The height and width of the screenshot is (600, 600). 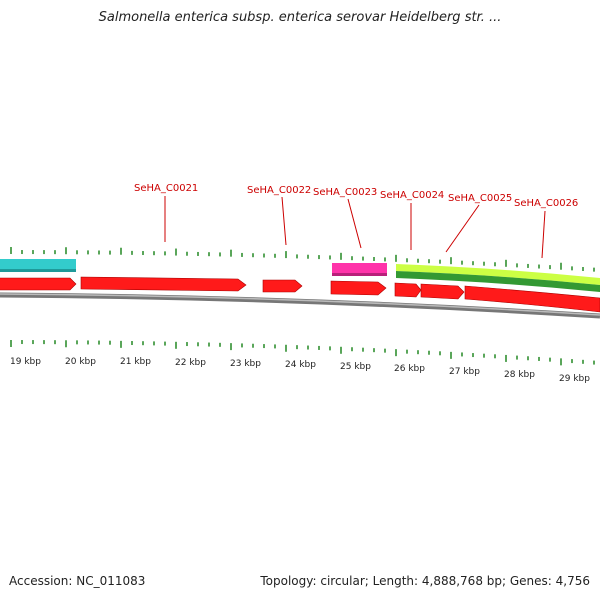 I want to click on axis-label: 24 kbp, so click(x=300, y=365).